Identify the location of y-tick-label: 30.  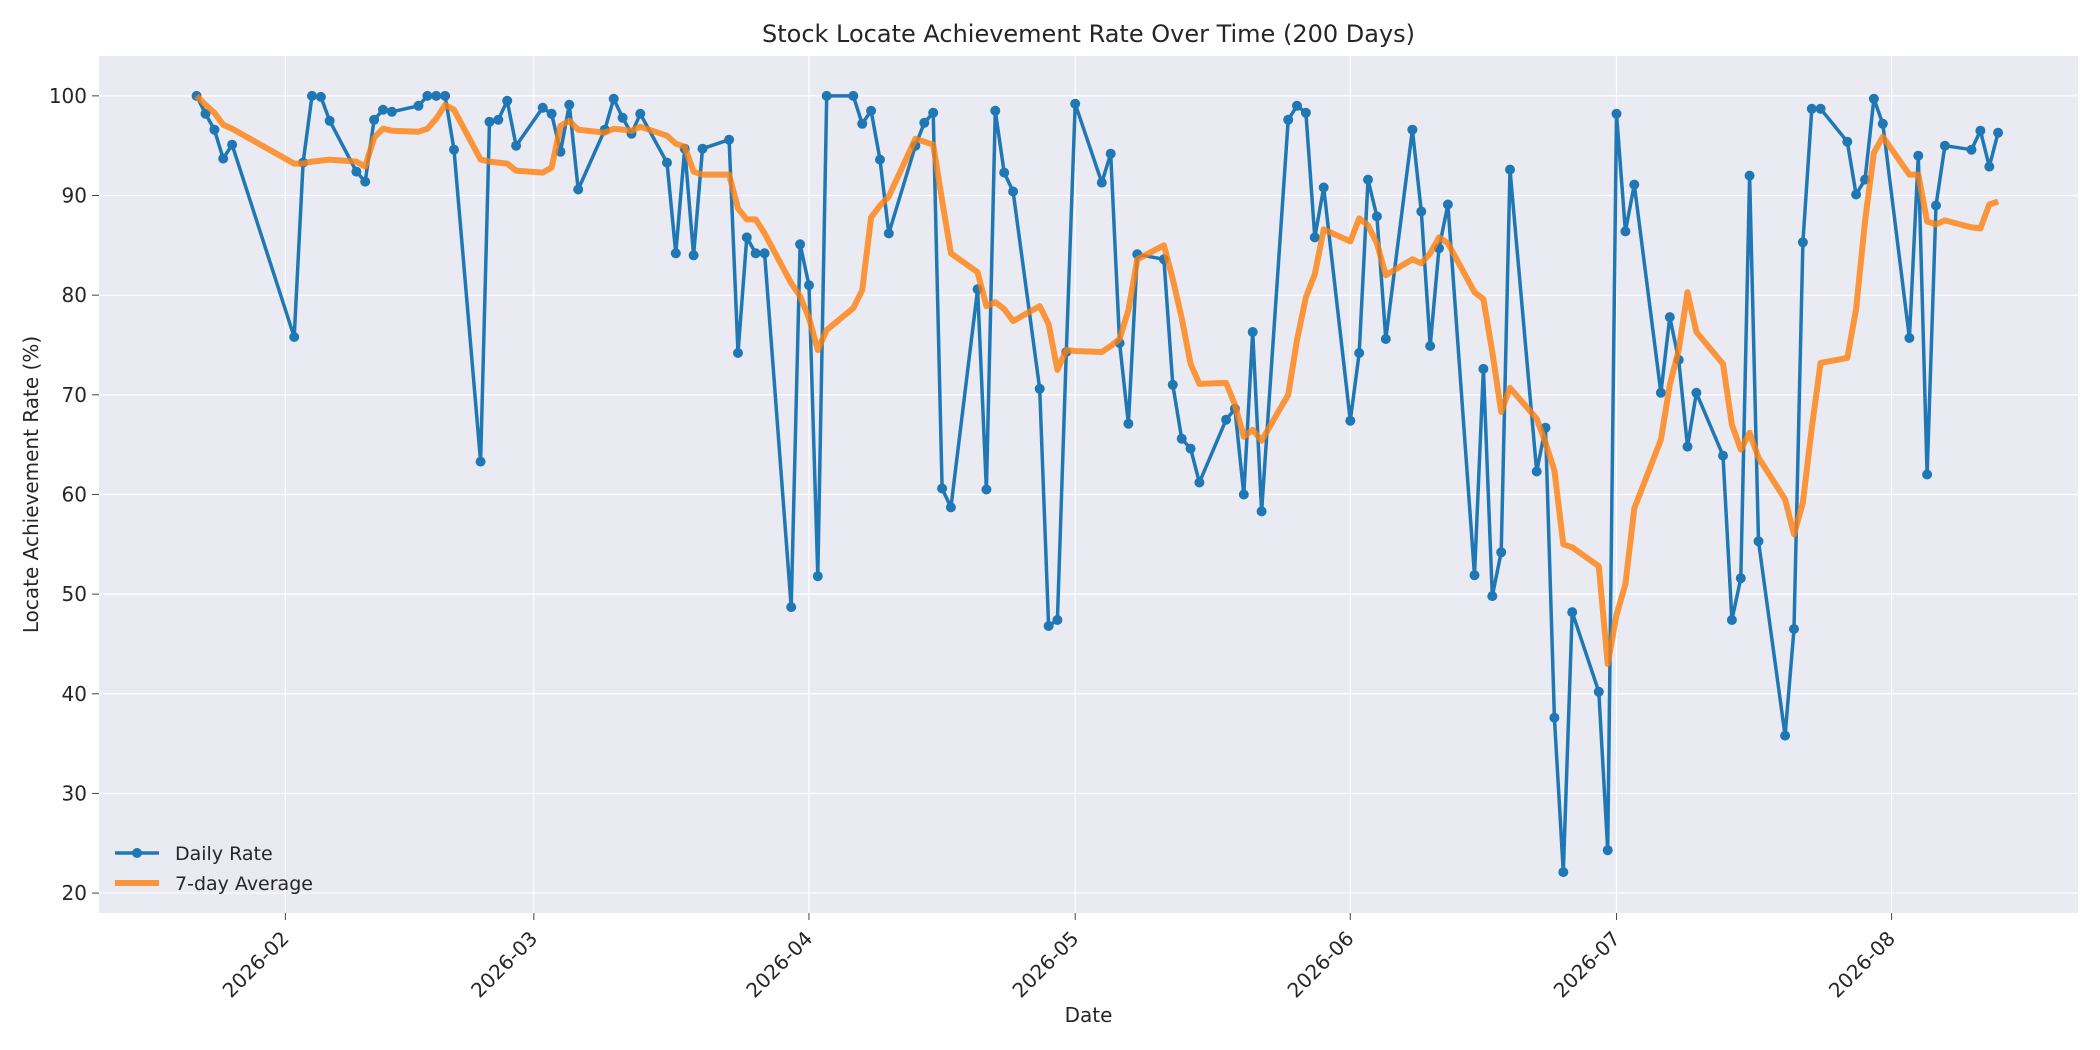
(74, 793).